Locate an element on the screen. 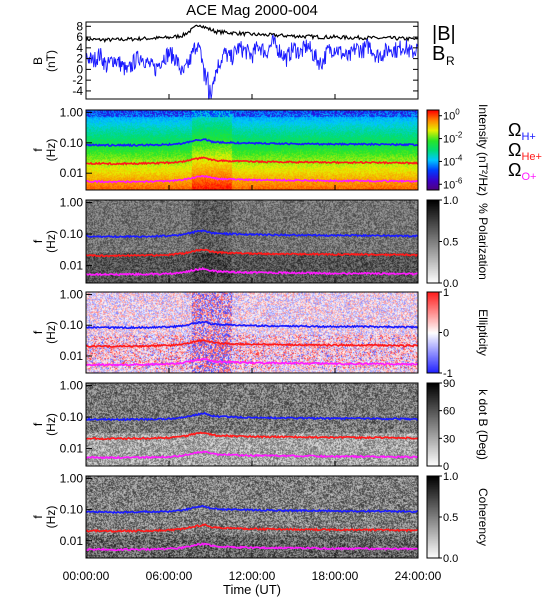  kdotb-colorbar-tick-label: 0 is located at coordinates (446, 467).